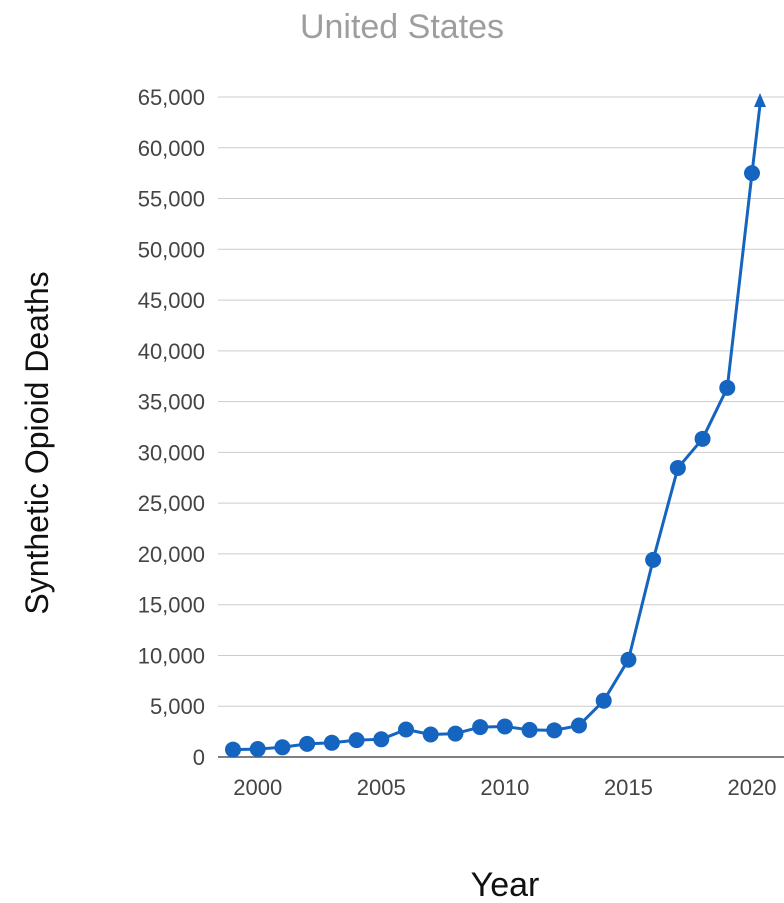 This screenshot has height=903, width=784. What do you see at coordinates (171, 503) in the screenshot?
I see `y-tick-label: 25,000` at bounding box center [171, 503].